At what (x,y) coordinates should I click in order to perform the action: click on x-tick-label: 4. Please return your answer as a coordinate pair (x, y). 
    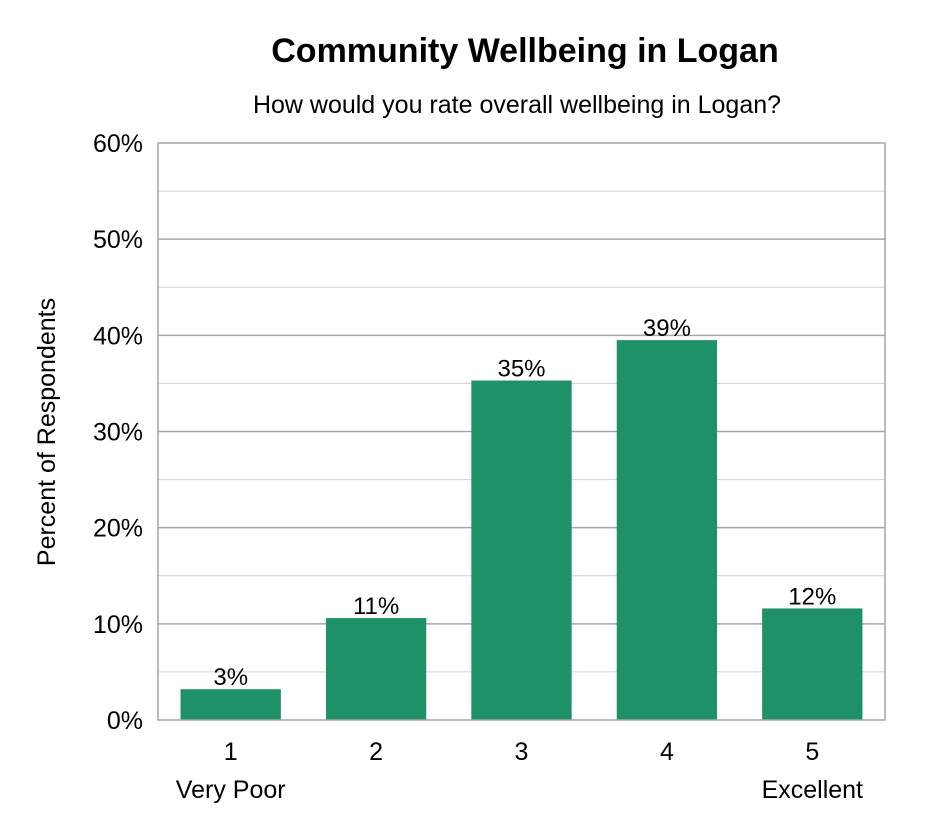
    Looking at the image, I should click on (667, 752).